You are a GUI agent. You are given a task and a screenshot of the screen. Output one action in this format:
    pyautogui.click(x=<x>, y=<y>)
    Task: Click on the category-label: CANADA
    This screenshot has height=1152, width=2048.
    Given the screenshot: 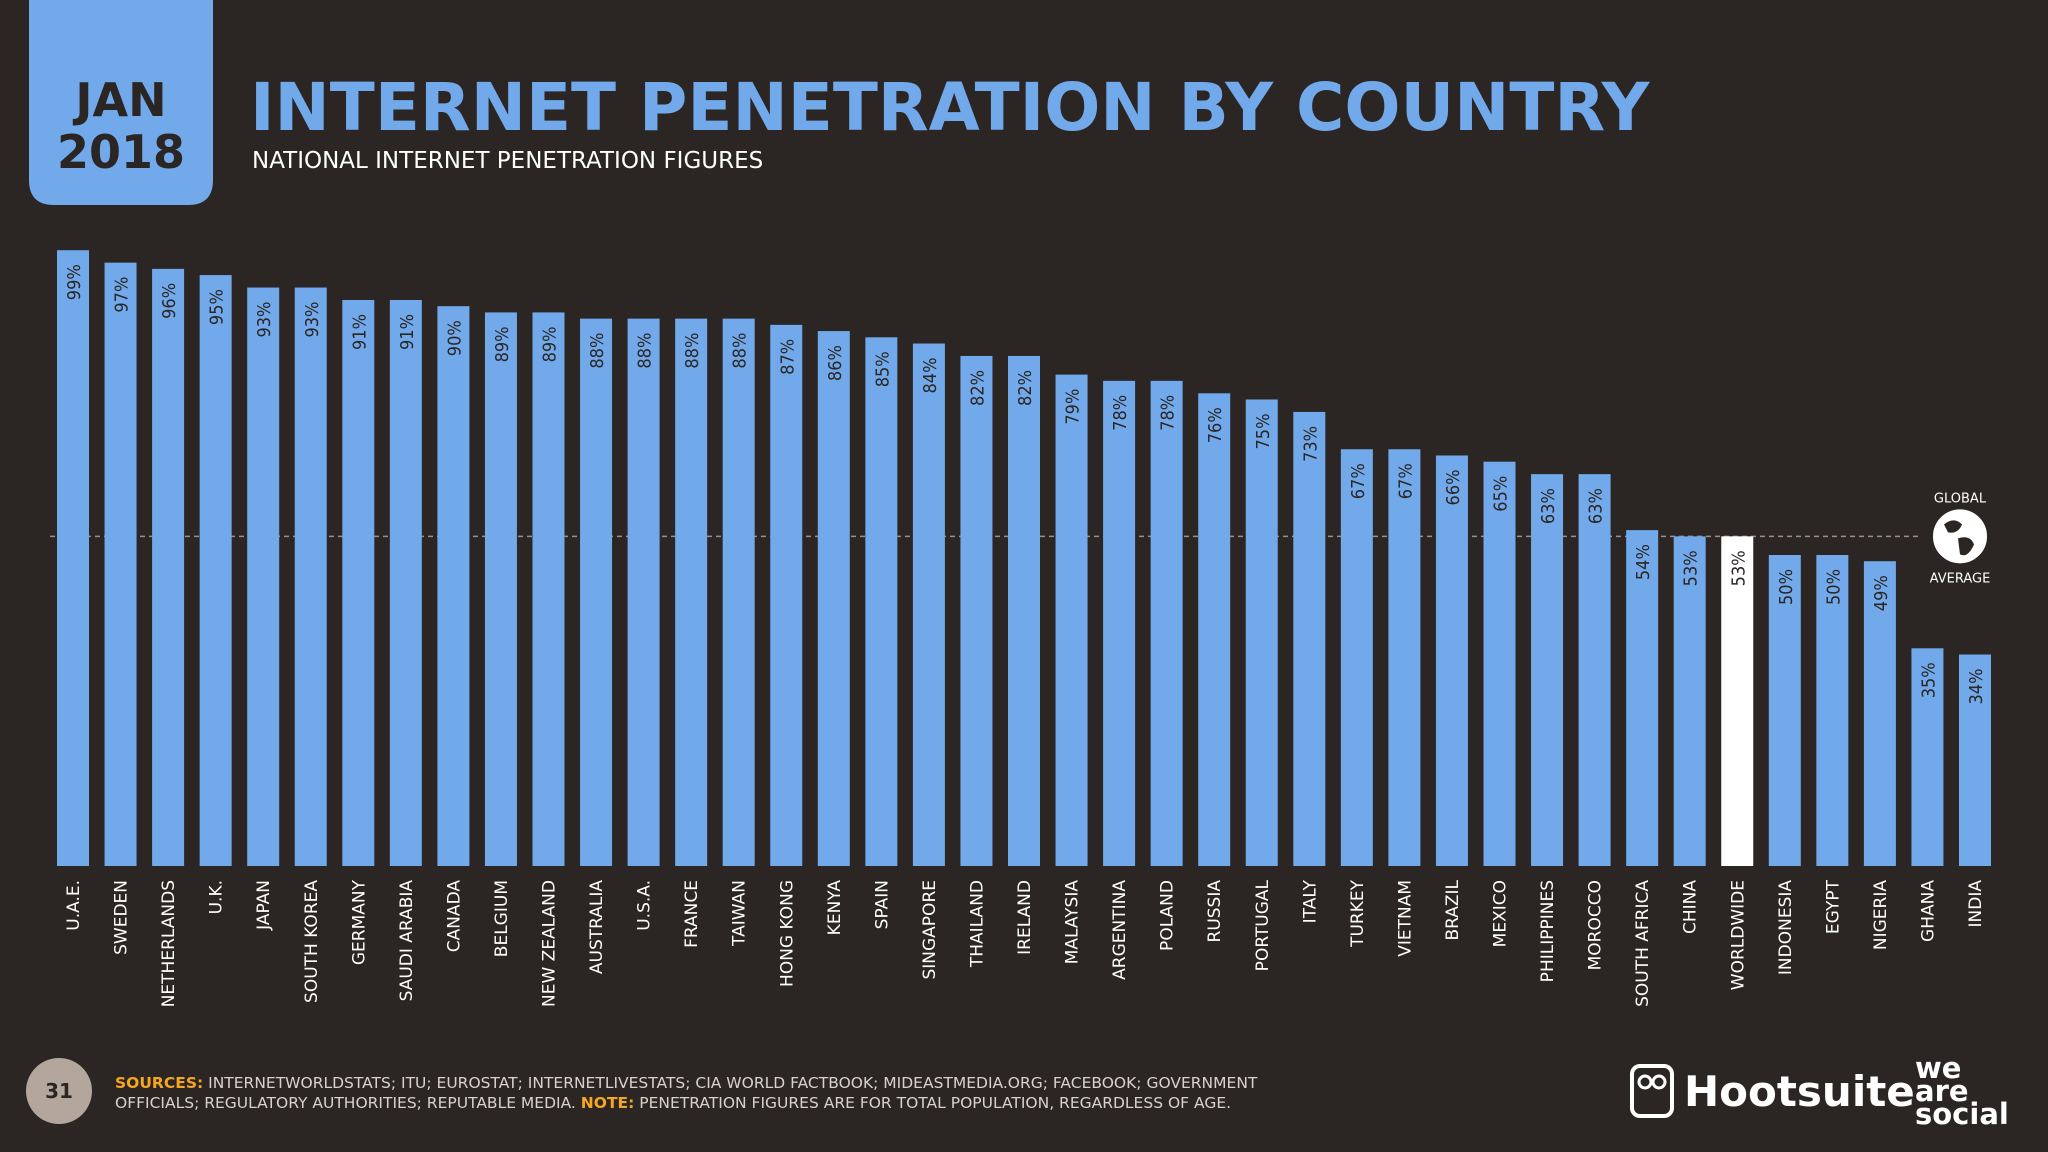 What is the action you would take?
    pyautogui.click(x=454, y=916)
    